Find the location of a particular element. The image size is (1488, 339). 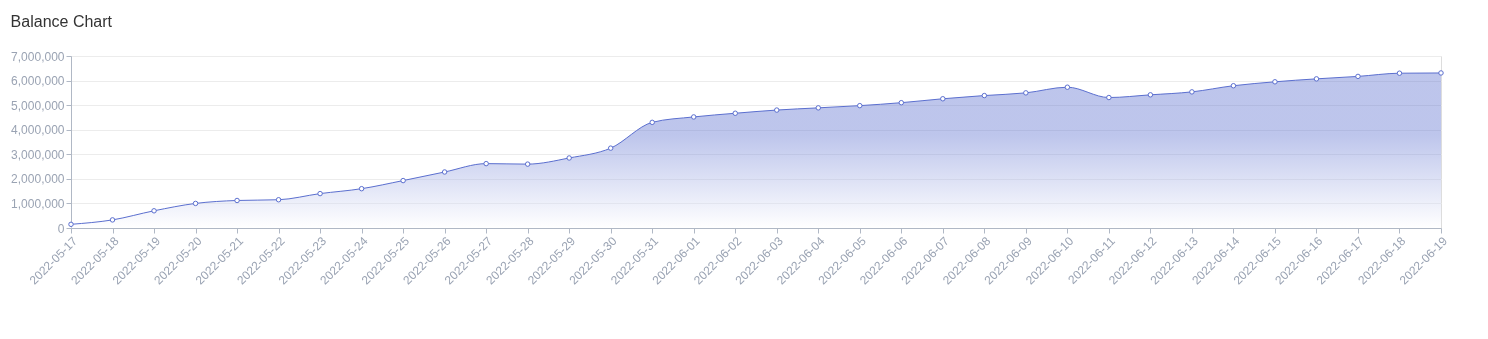

y-tick-label: 3,000,000 is located at coordinates (38, 154).